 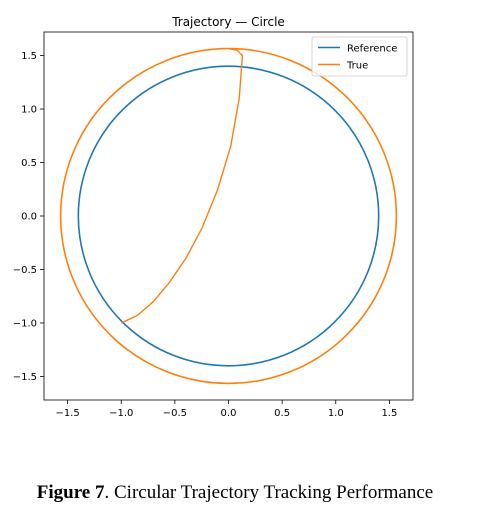 I want to click on x-tick-label: −1.5, so click(x=67, y=413).